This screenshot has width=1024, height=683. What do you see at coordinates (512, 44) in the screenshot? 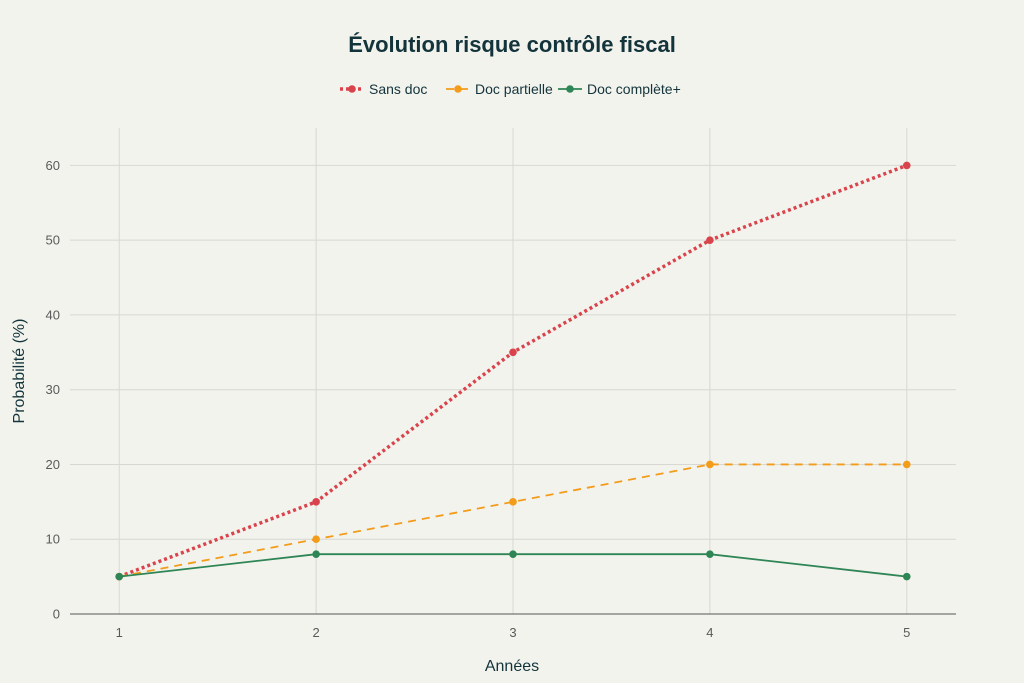
I see `chart-title: Évolution risque contrôle fiscal` at bounding box center [512, 44].